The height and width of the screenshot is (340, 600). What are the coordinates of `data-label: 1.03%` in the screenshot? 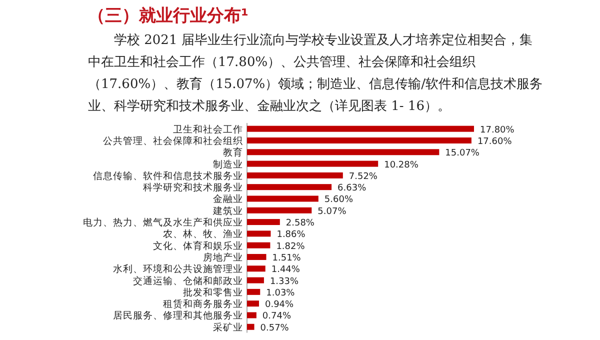 It's located at (281, 293).